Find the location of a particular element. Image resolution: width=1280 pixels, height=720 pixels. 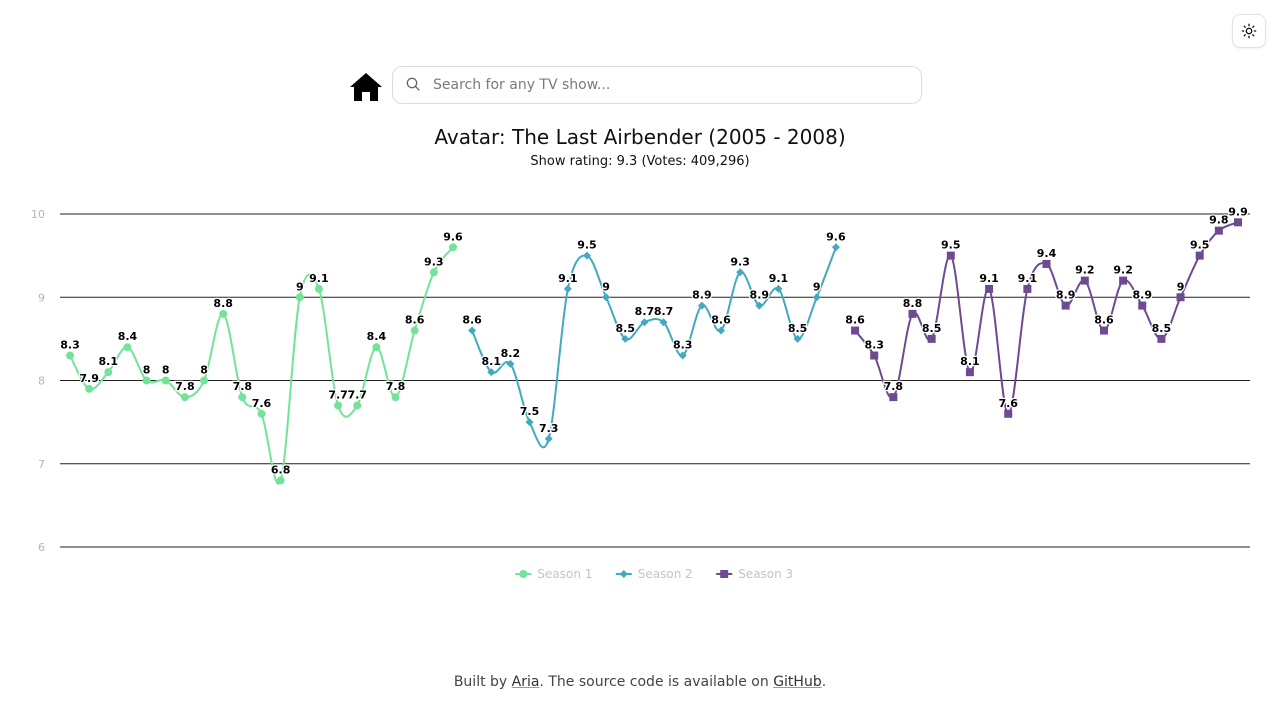

author-link: Aria is located at coordinates (525, 682).